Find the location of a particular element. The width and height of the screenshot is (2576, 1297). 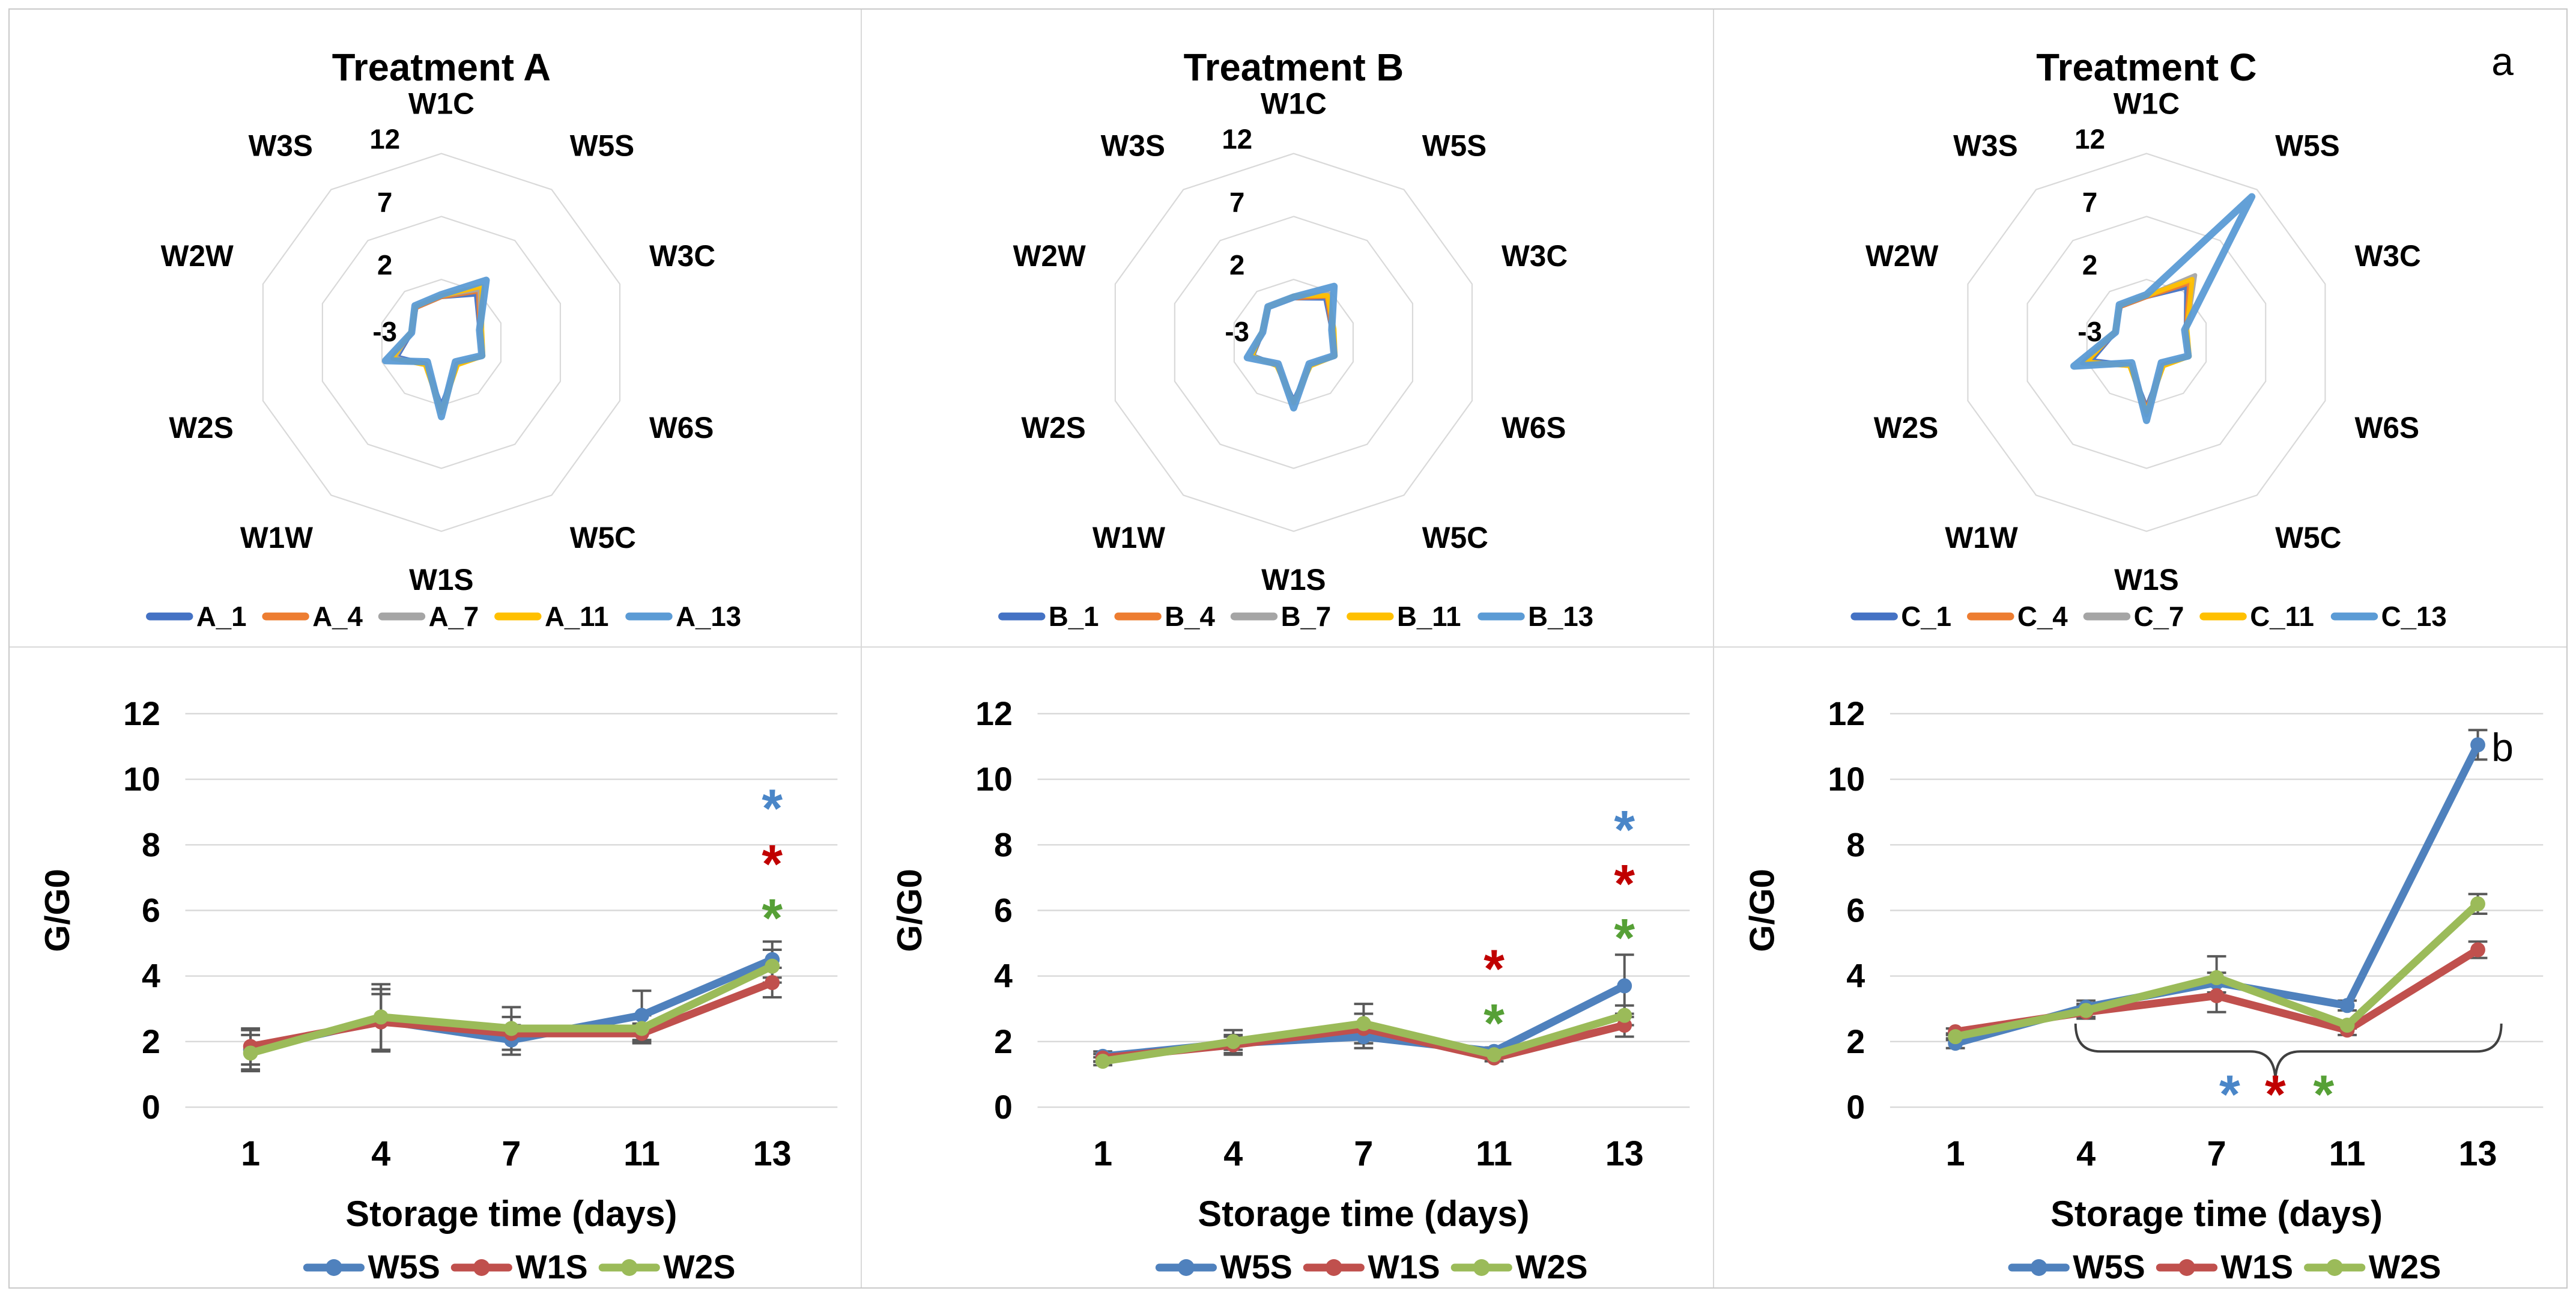

legend-label: C_11 is located at coordinates (2282, 616).